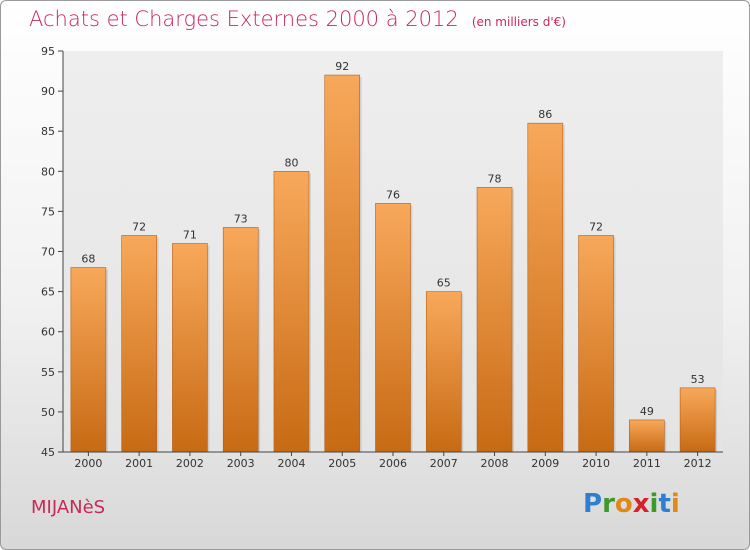 This screenshot has height=550, width=750. I want to click on y-tick-label: 70, so click(48, 252).